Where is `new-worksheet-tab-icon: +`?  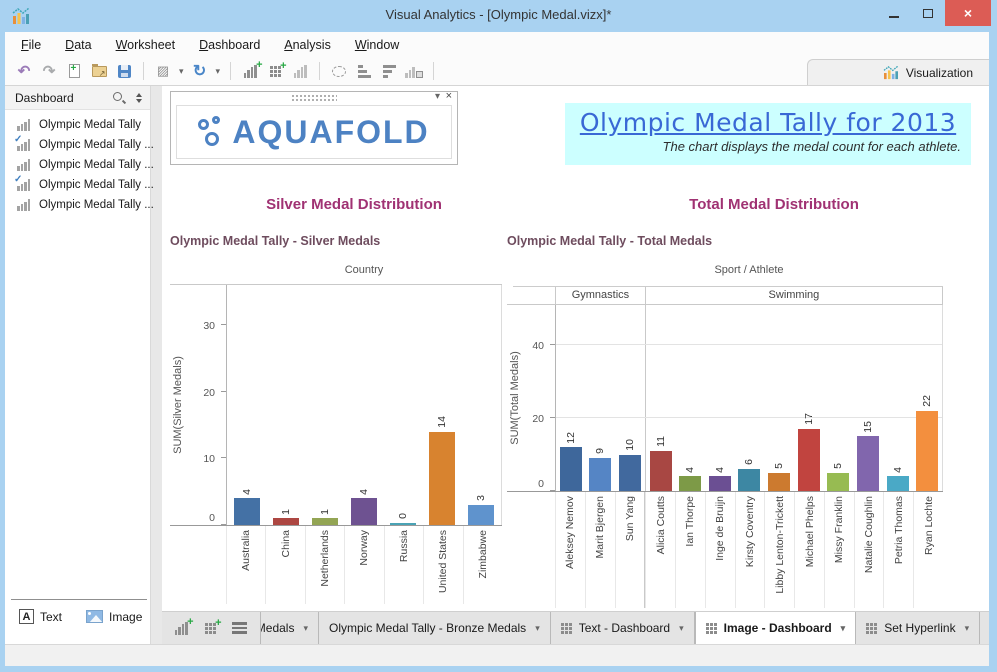 new-worksheet-tab-icon: + is located at coordinates (183, 627).